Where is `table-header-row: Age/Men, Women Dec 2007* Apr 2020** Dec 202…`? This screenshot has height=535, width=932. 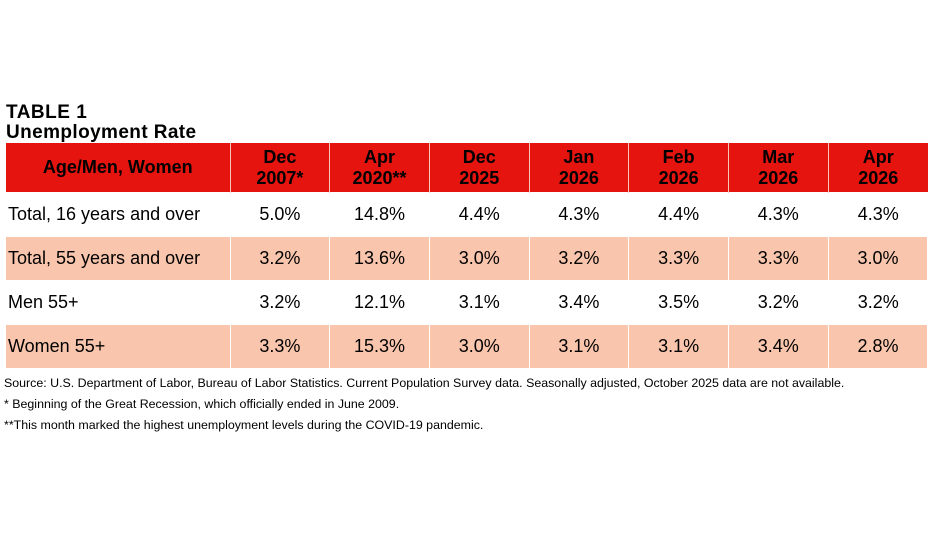
table-header-row: Age/Men, Women Dec 2007* Apr 2020** Dec 202… is located at coordinates (467, 168).